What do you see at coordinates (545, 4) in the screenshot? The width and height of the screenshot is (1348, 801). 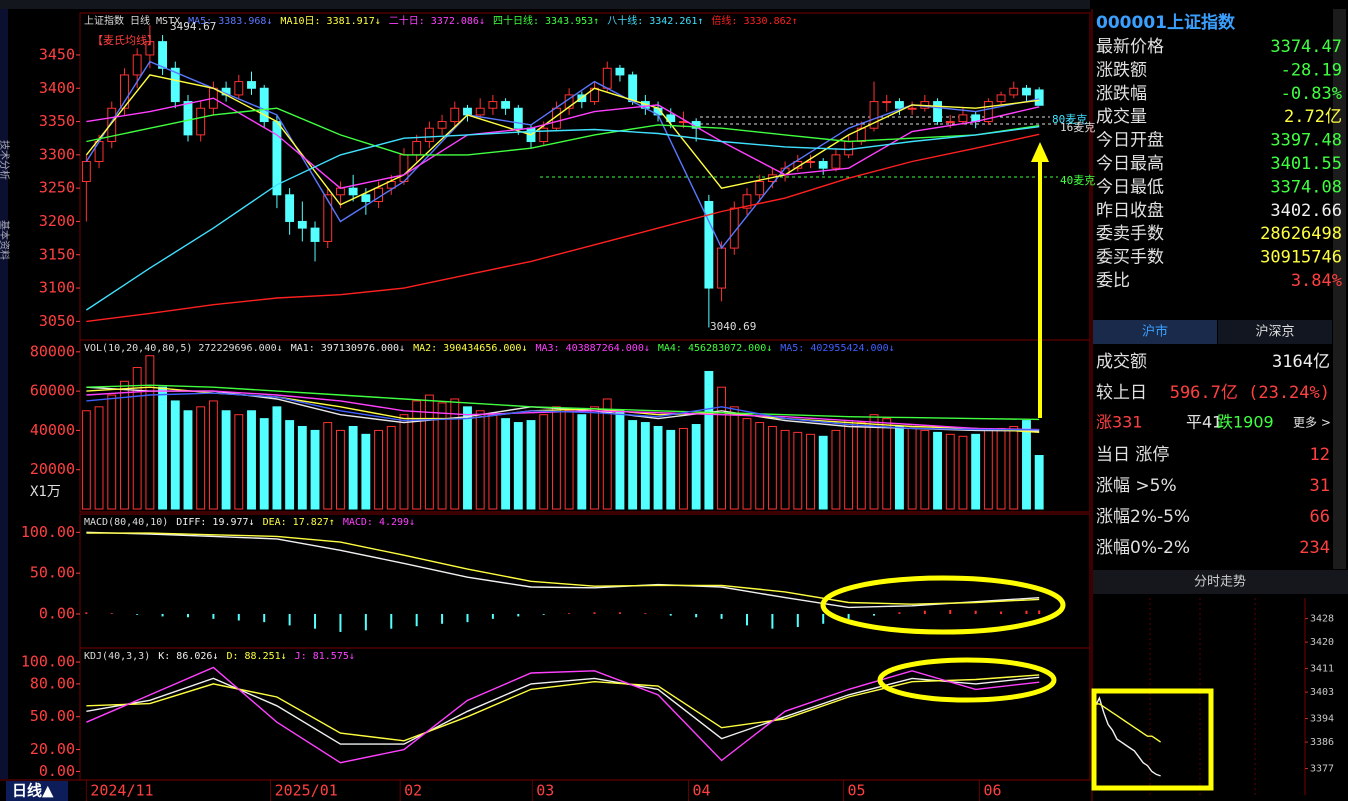 I see `top-tab-bar` at bounding box center [545, 4].